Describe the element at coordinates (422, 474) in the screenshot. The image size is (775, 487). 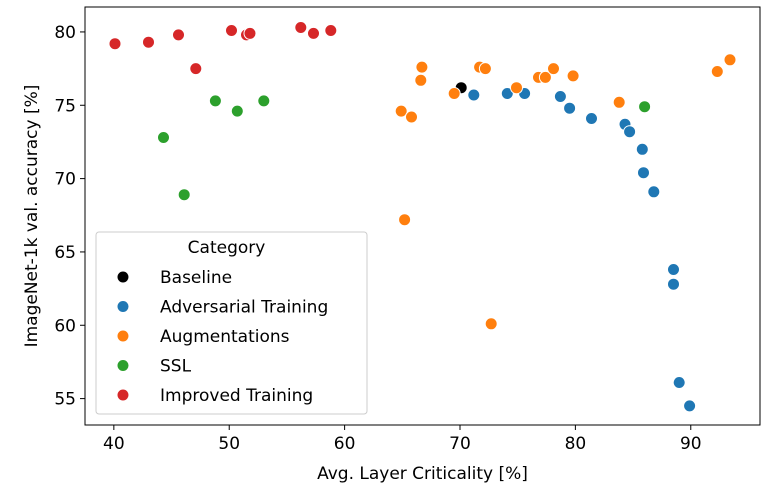
I see `x-axis-label: Avg. Layer Criticality [%]` at that location.